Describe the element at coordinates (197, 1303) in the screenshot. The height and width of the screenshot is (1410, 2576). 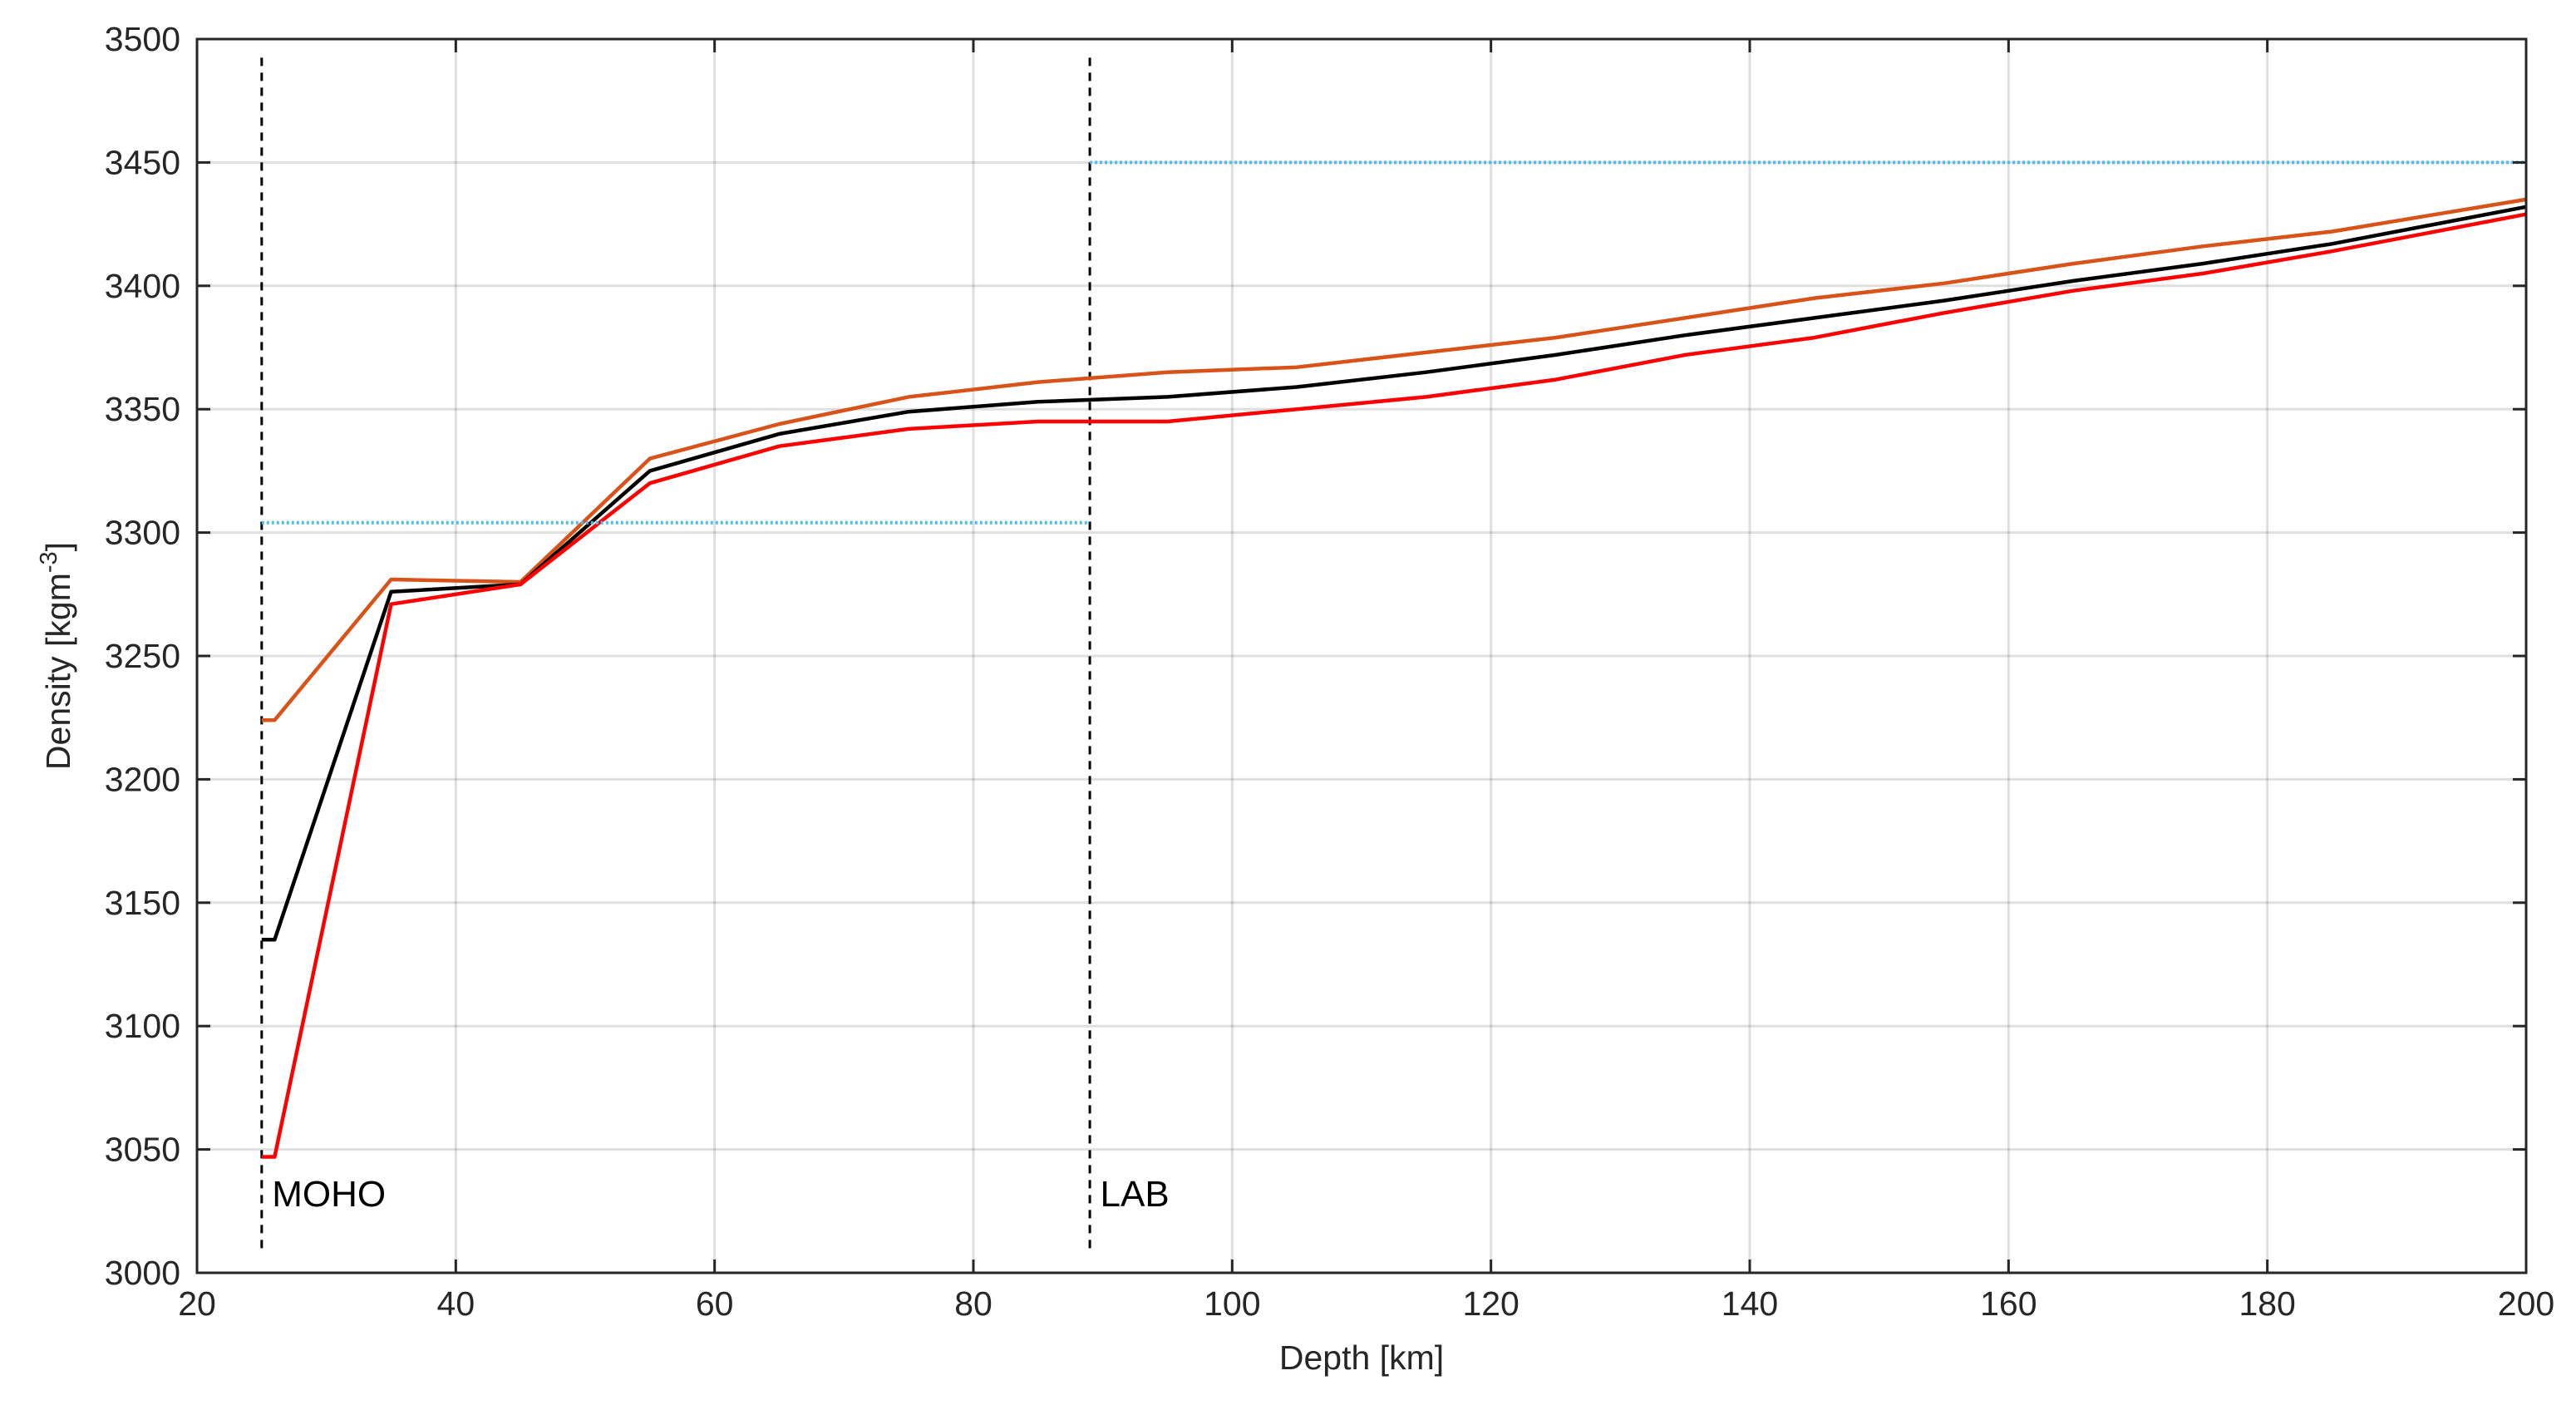
I see `x-tick-label: 20` at that location.